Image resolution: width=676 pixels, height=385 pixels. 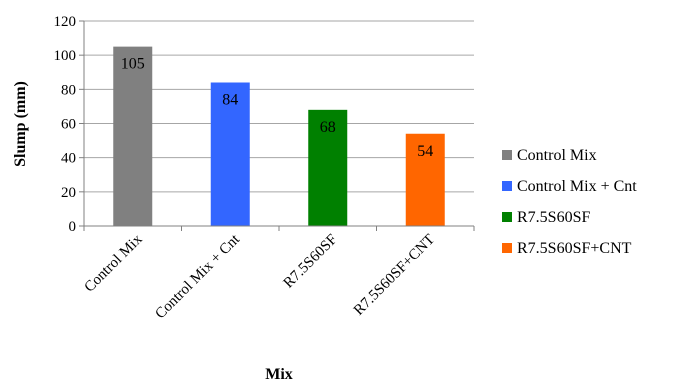 What do you see at coordinates (311, 262) in the screenshot?
I see `x-tick-label: R7.5S60SF` at bounding box center [311, 262].